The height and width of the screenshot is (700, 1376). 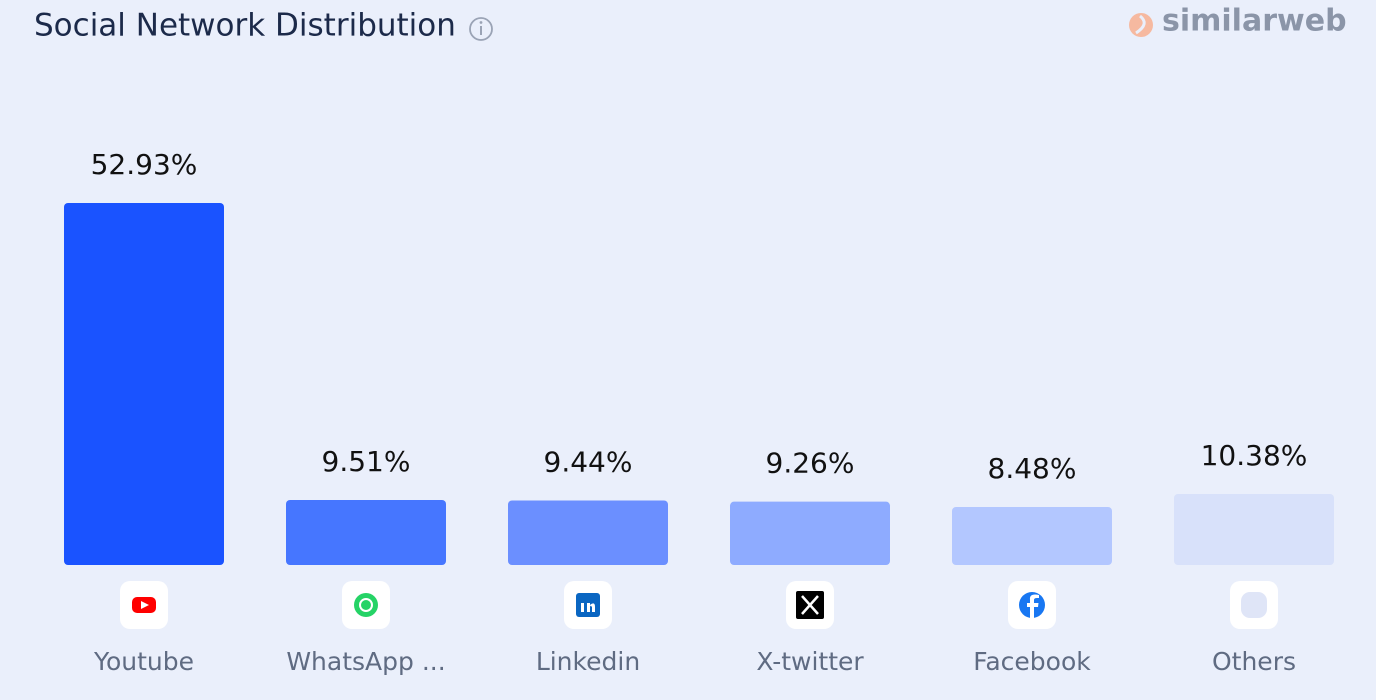 What do you see at coordinates (810, 661) in the screenshot?
I see `x-tick-label: X-twitter` at bounding box center [810, 661].